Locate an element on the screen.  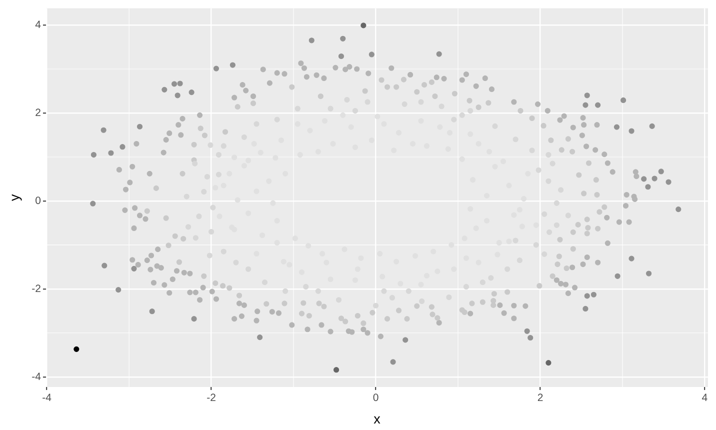
x-axis-title: x is located at coordinates (377, 419).